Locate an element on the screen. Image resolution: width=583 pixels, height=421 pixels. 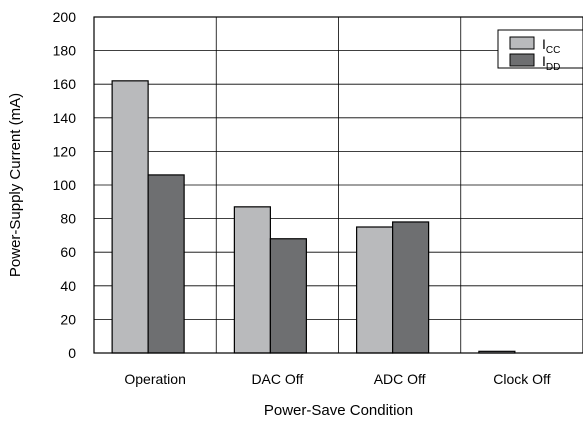
x-tick-label: Clock Off is located at coordinates (521, 379).